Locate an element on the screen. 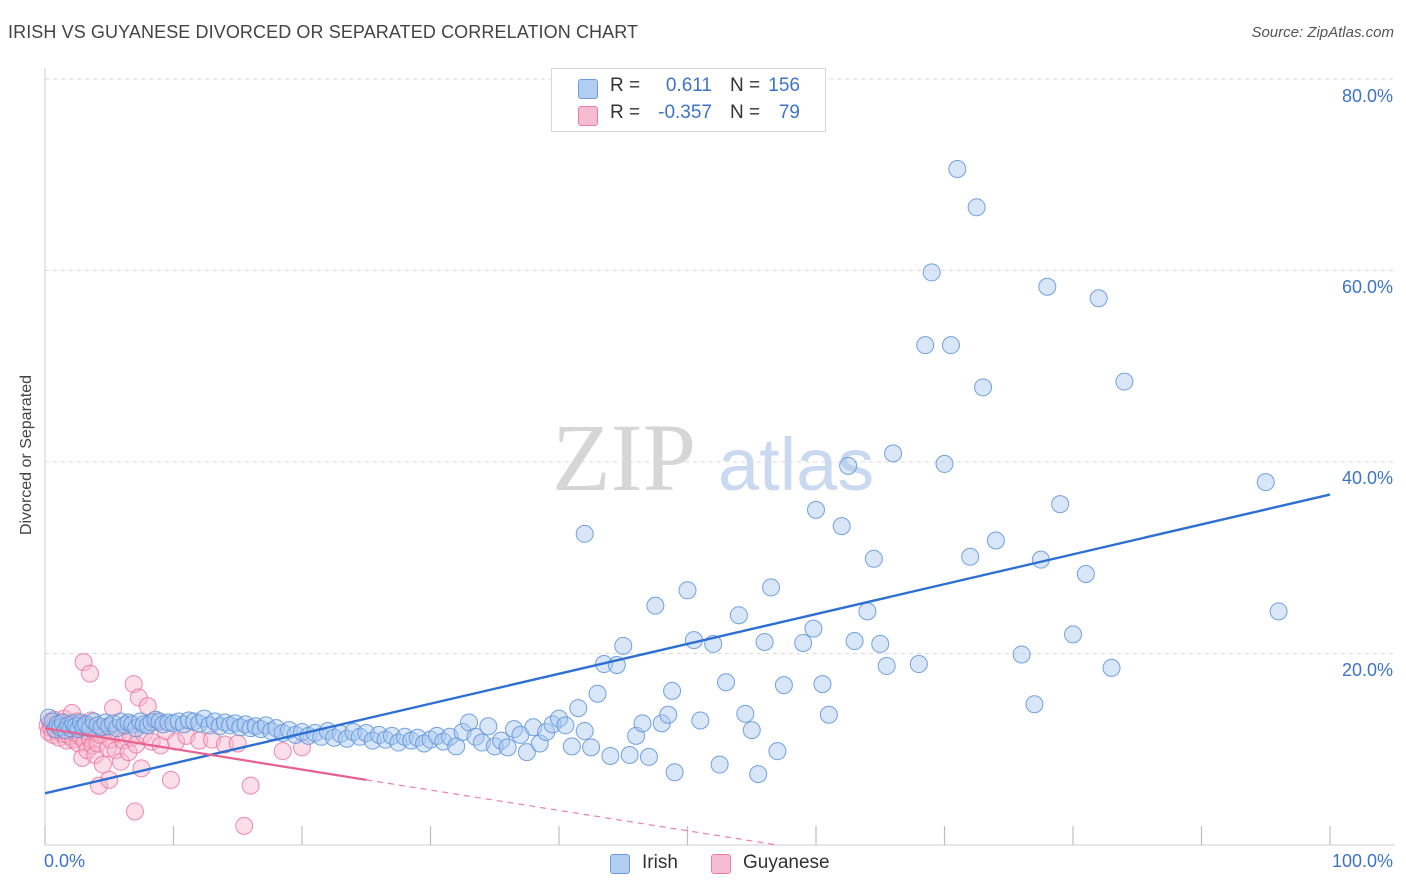 The image size is (1406, 892). source-label: Source: ZipAtlas.com is located at coordinates (1322, 32).